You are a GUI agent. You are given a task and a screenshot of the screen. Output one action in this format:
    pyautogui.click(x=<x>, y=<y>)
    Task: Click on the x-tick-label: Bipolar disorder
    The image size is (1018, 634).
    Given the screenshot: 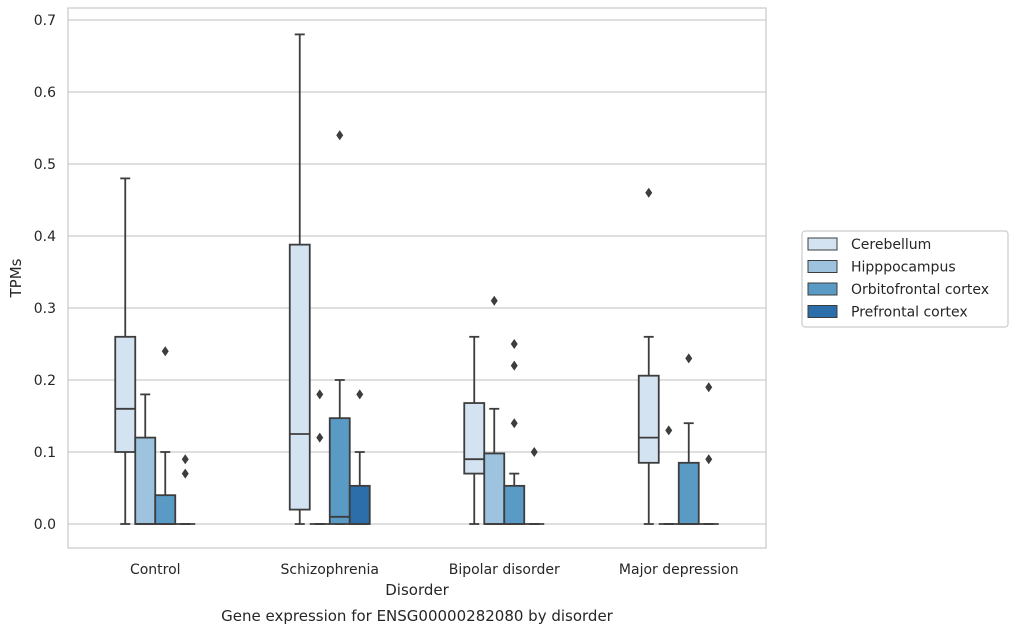 What is the action you would take?
    pyautogui.click(x=504, y=570)
    